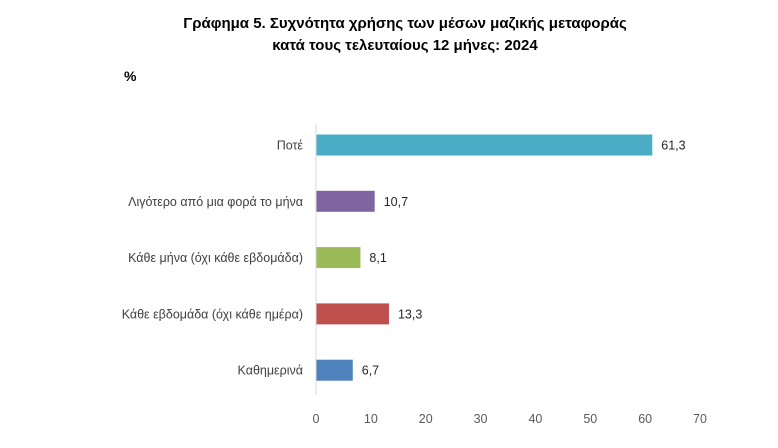 The width and height of the screenshot is (778, 448). What do you see at coordinates (405, 45) in the screenshot?
I see `chart-title-line-2: κατά τους τελευταίους 12 μήνες: 2024` at bounding box center [405, 45].